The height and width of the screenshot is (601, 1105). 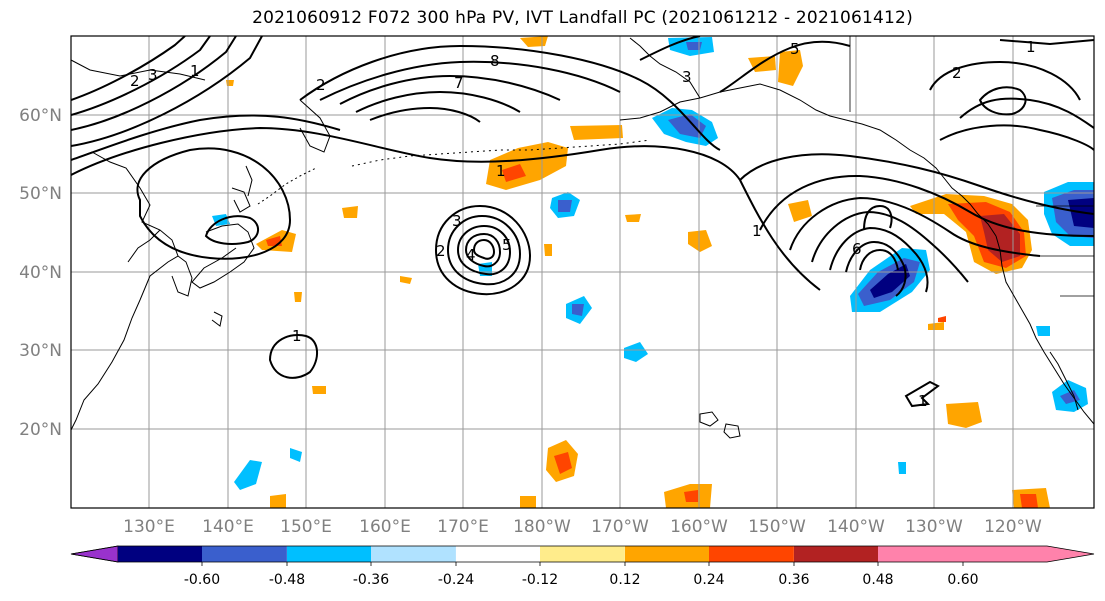 I want to click on lon-label: 120°W, so click(x=1013, y=527).